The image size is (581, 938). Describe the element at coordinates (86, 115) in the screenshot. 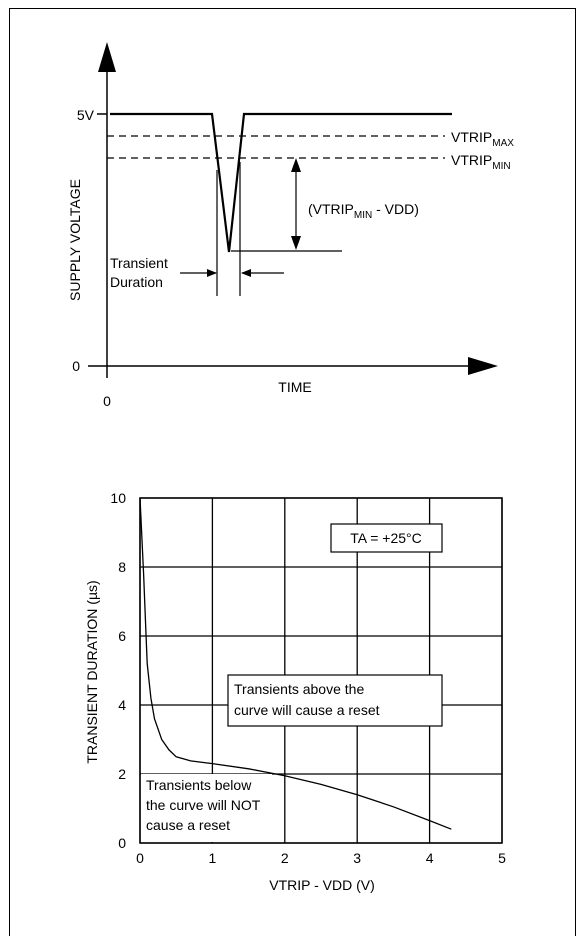

I see `tick-label-5v: 5V` at that location.